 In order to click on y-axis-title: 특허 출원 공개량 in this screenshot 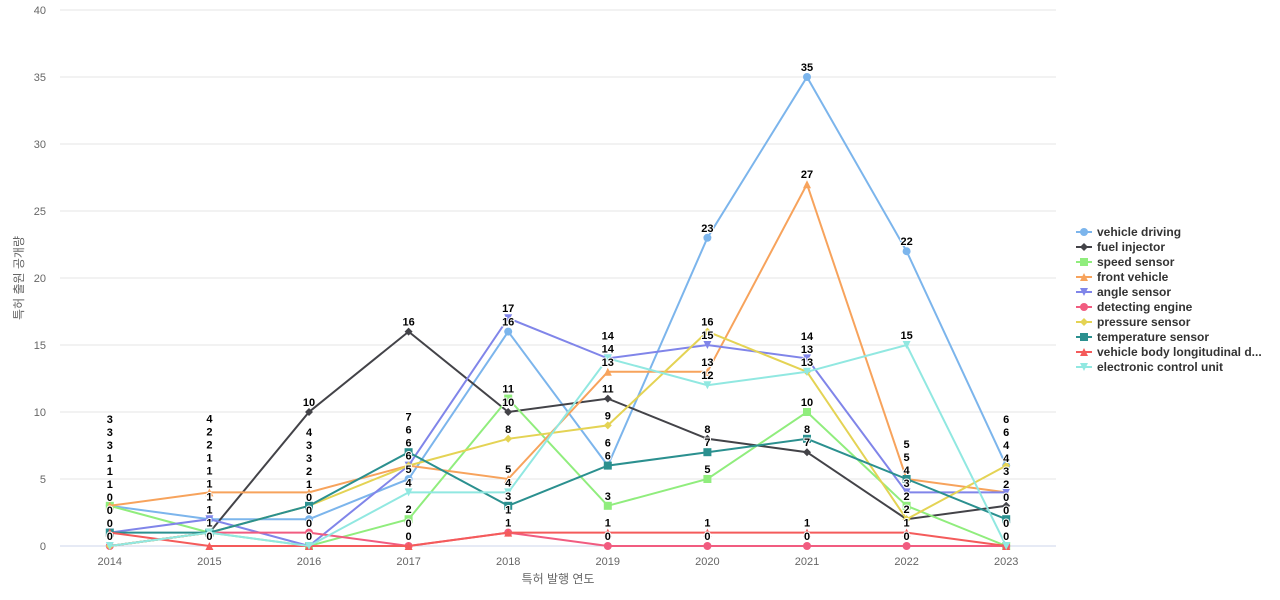, I will do `click(19, 278)`.